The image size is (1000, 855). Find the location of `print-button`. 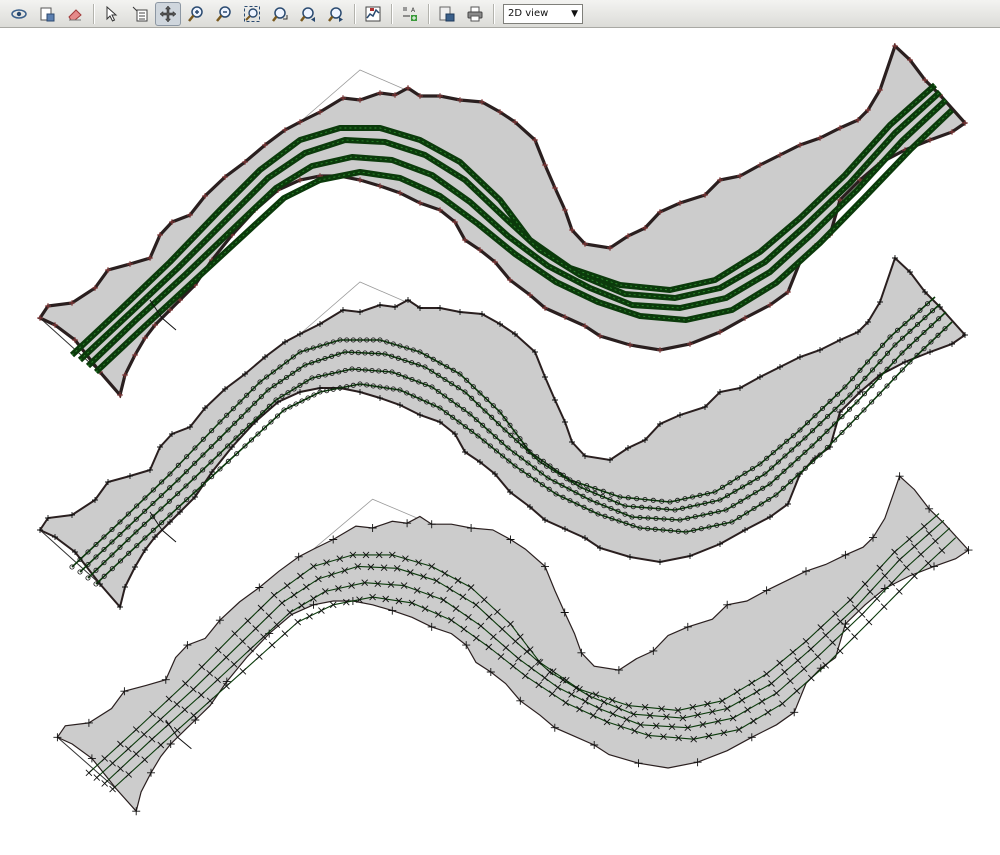

print-button is located at coordinates (475, 14).